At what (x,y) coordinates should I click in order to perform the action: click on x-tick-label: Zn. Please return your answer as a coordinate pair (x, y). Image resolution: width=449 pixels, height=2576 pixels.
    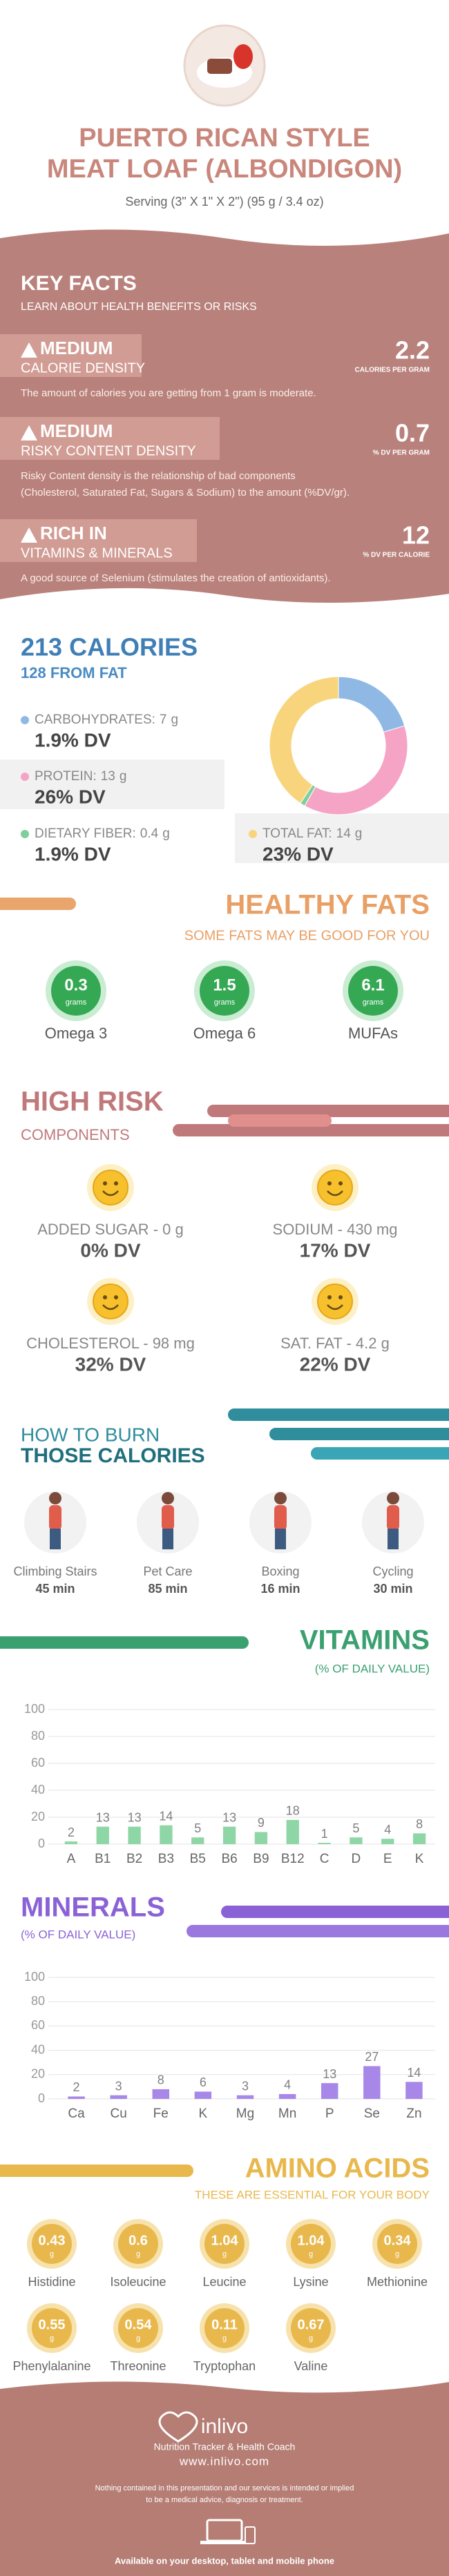
    Looking at the image, I should click on (414, 2114).